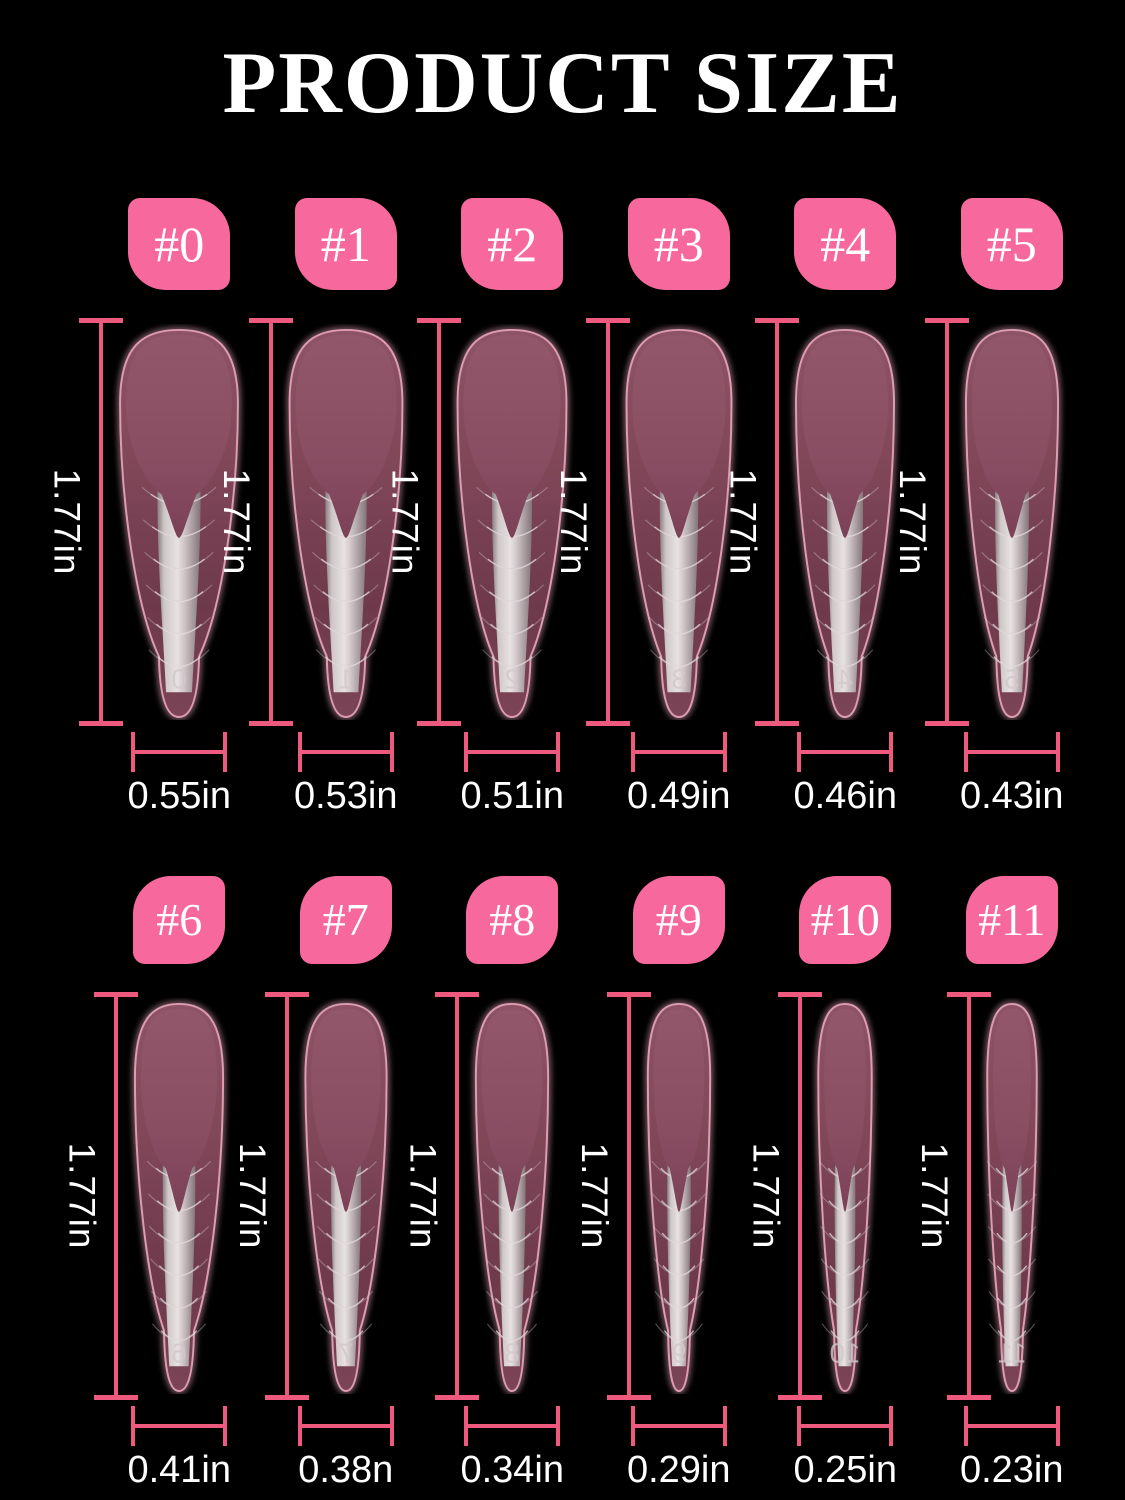 This screenshot has height=1500, width=1125. I want to click on nail-figure: 1.77in 4, so click(825, 522).